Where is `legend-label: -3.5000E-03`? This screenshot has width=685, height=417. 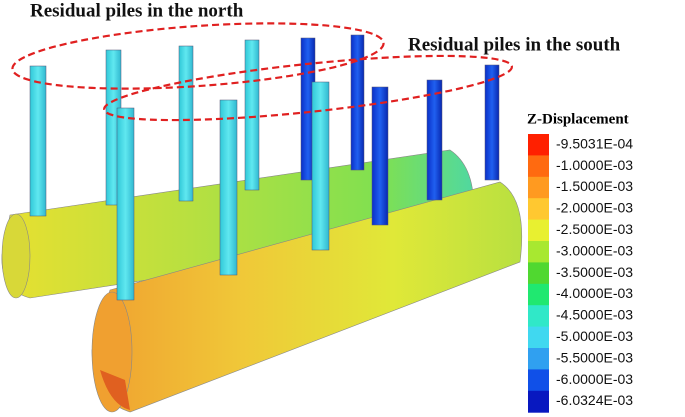 legend-label: -3.5000E-03 is located at coordinates (594, 272).